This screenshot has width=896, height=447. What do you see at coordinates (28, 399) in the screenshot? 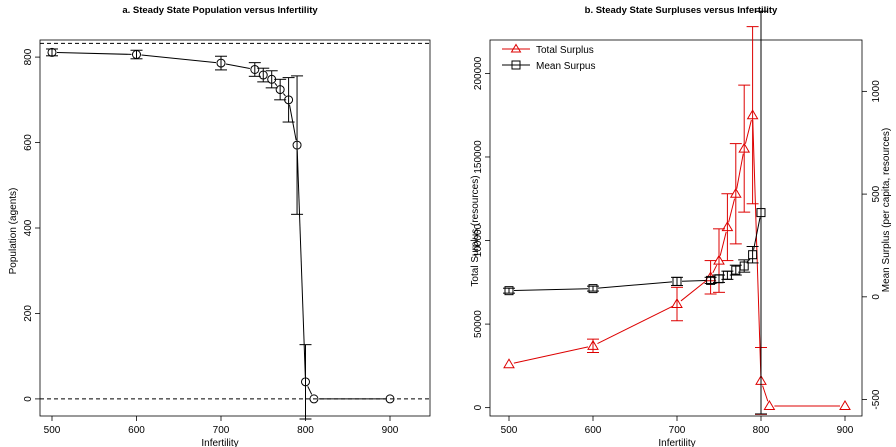
I see `panel-a-y-tick-label: 0` at bounding box center [28, 399].